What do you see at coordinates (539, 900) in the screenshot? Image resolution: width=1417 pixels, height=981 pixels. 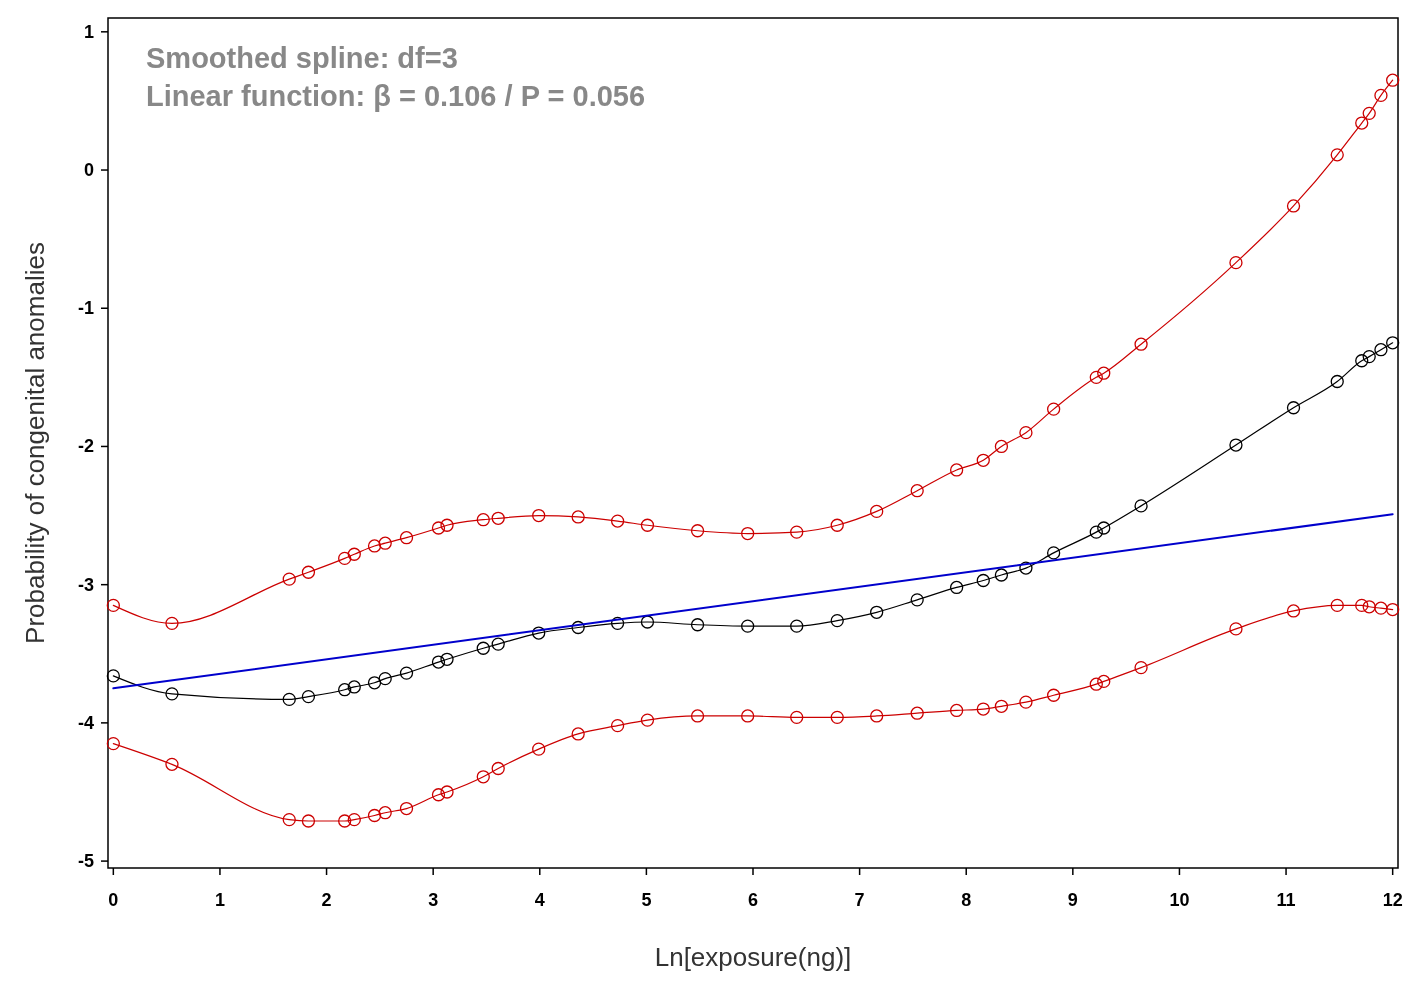 I see `x-tick-label: 4` at bounding box center [539, 900].